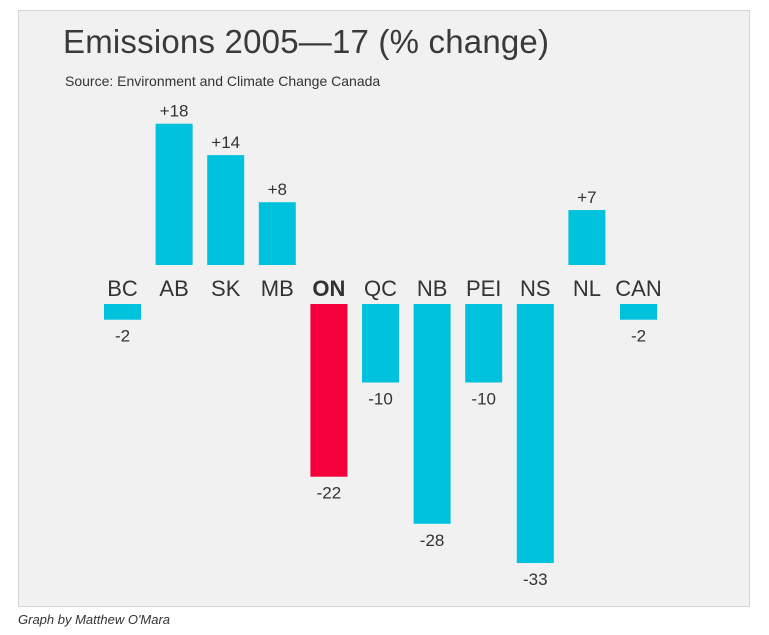 Image resolution: width=769 pixels, height=635 pixels. Describe the element at coordinates (484, 343) in the screenshot. I see `bar-pei` at that location.